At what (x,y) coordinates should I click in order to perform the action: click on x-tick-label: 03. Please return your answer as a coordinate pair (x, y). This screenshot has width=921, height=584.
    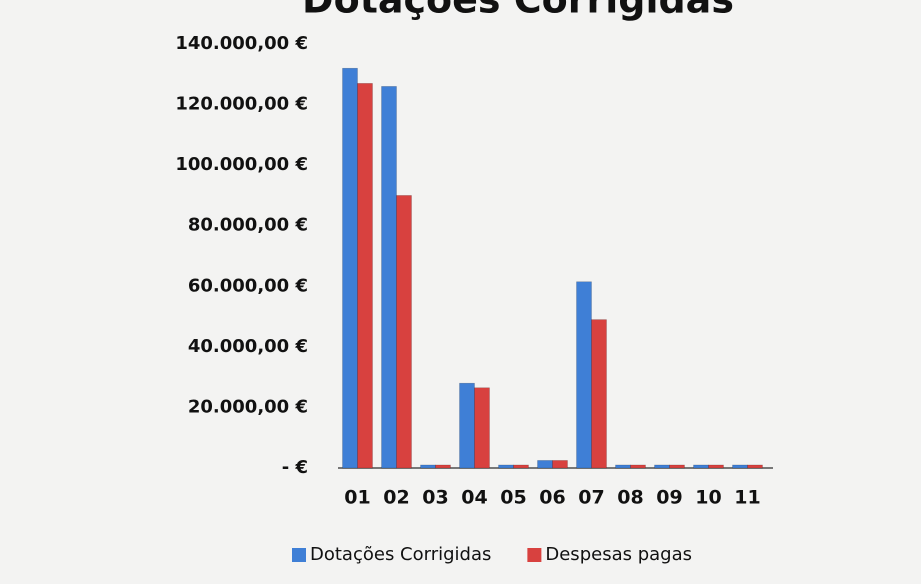
    Looking at the image, I should click on (435, 498).